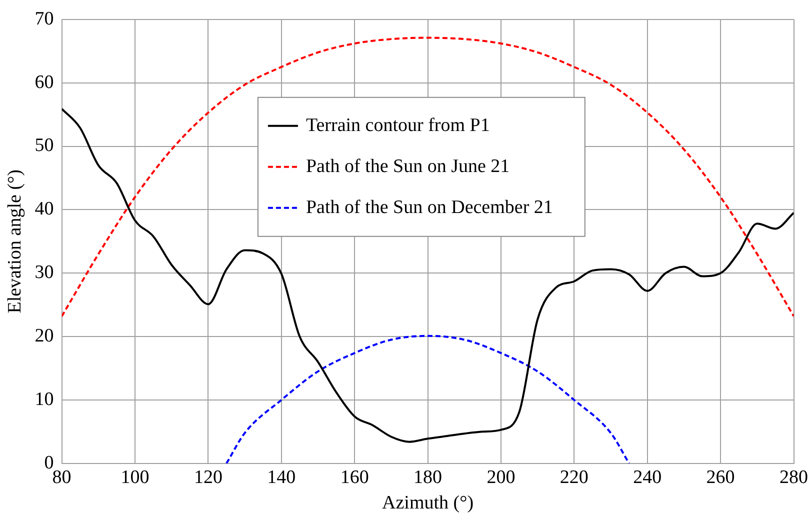  What do you see at coordinates (44, 145) in the screenshot?
I see `y-tick-label: 50` at bounding box center [44, 145].